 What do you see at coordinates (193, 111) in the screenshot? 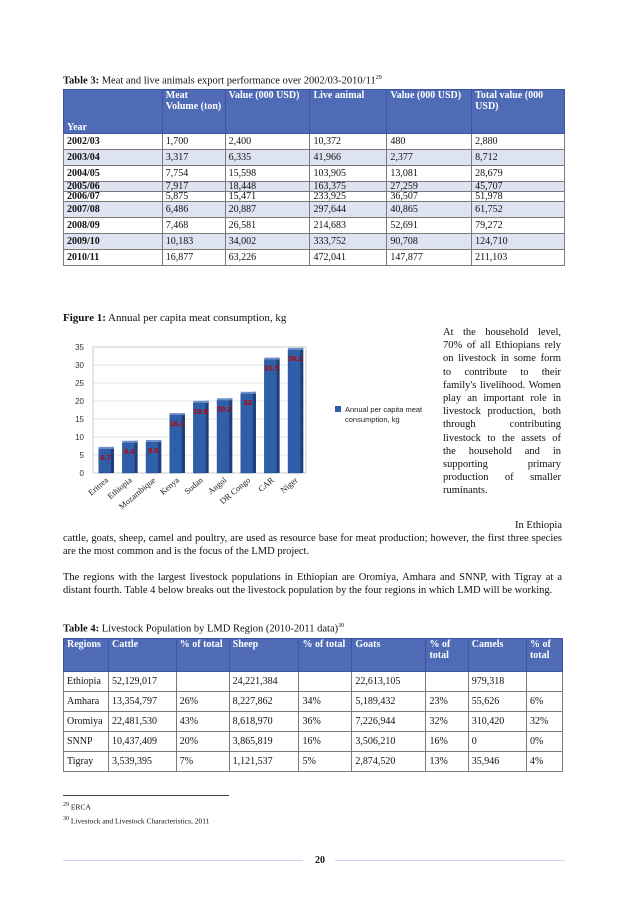
I see `table3-header-meat-volume: Meat Volume (ton)` at bounding box center [193, 111].